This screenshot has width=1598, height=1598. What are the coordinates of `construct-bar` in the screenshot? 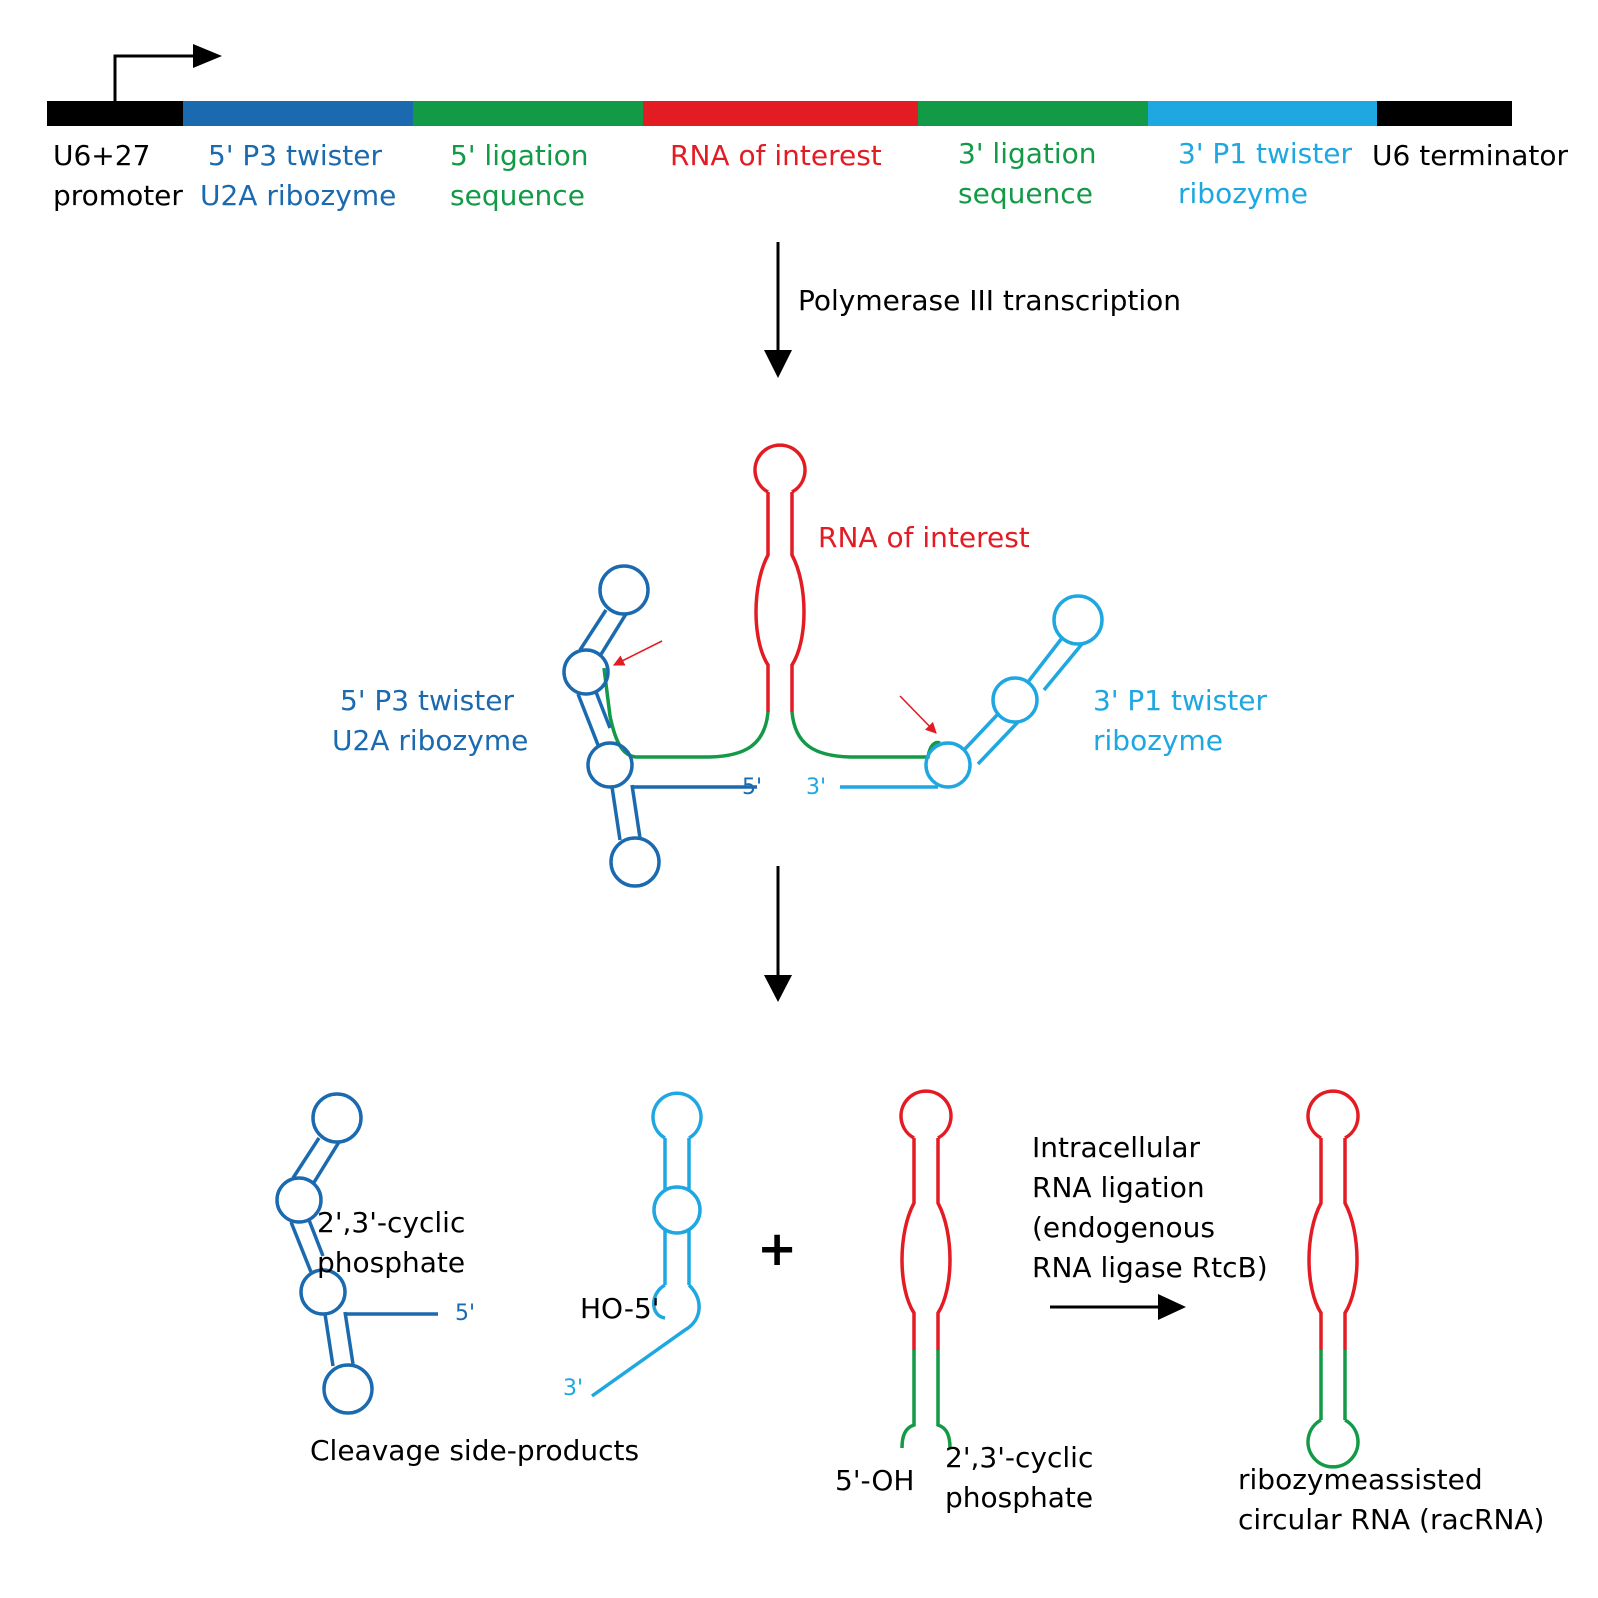 It's located at (779, 85).